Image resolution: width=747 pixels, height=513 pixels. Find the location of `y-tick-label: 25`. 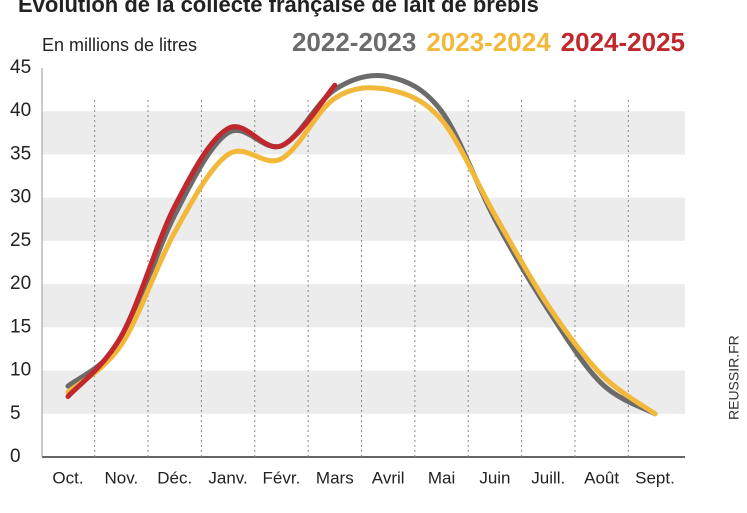

y-tick-label: 25 is located at coordinates (20, 240).